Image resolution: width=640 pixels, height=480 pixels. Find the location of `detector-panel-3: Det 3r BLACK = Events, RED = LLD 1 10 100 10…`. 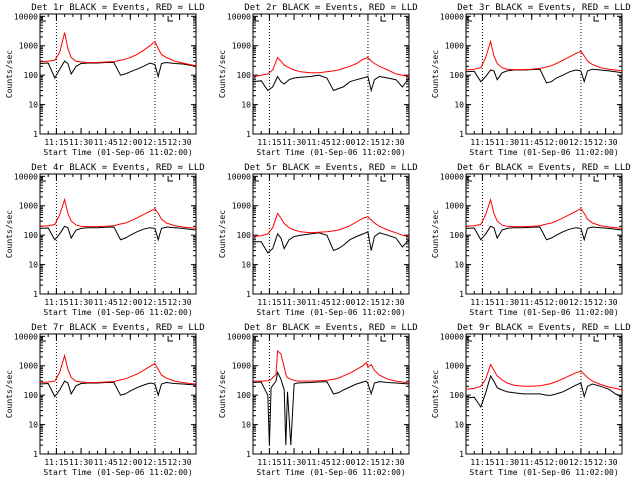

detector-panel-3: Det 3r BLACK = Events, RED = LLD 1 10 100 10… is located at coordinates (531, 80).